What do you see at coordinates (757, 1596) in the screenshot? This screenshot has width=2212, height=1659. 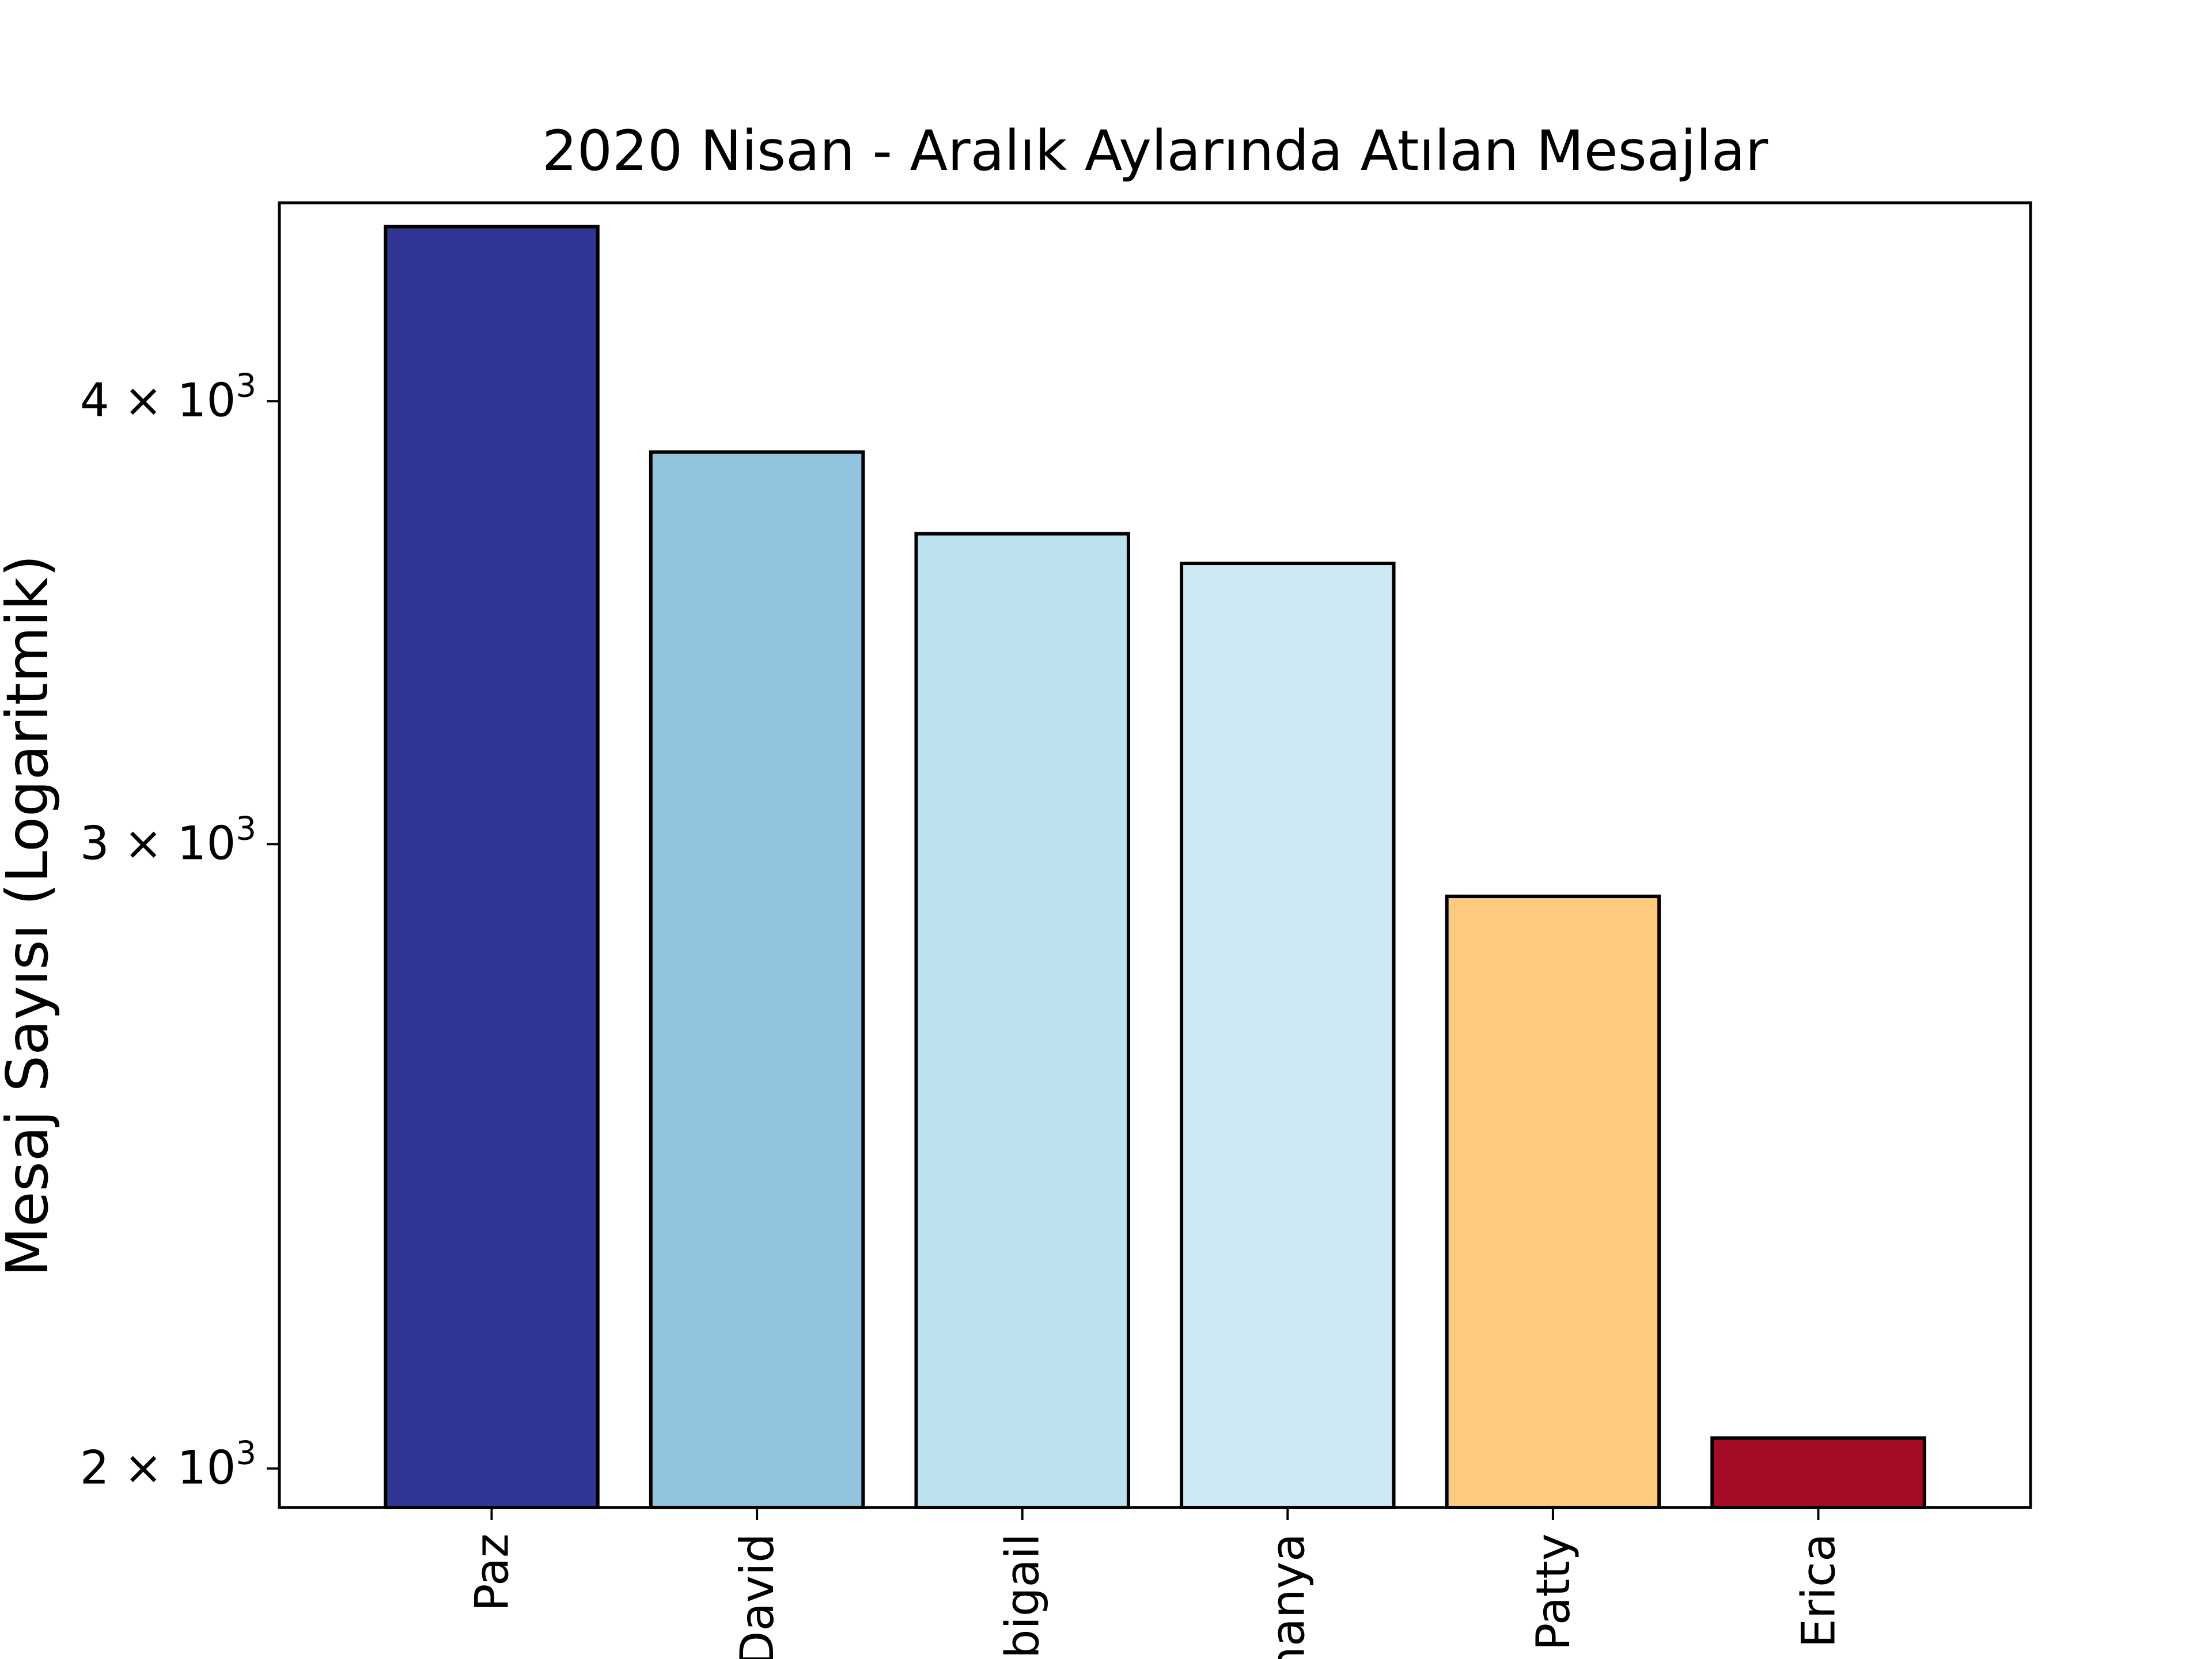 I see `x-tick-label: David` at bounding box center [757, 1596].